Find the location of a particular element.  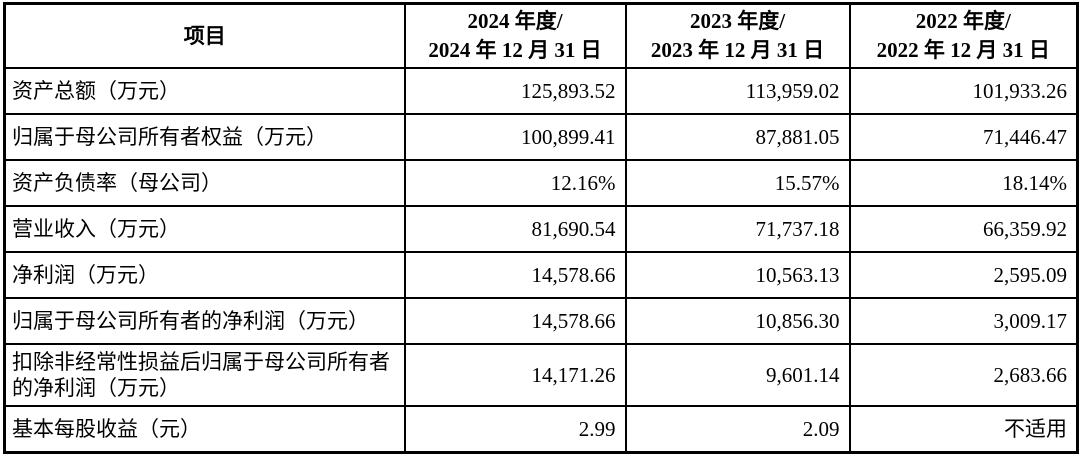

table-row-net-profit: 净利润（万元） 14,578.66 10,563.13 2,595.09 is located at coordinates (541, 275).